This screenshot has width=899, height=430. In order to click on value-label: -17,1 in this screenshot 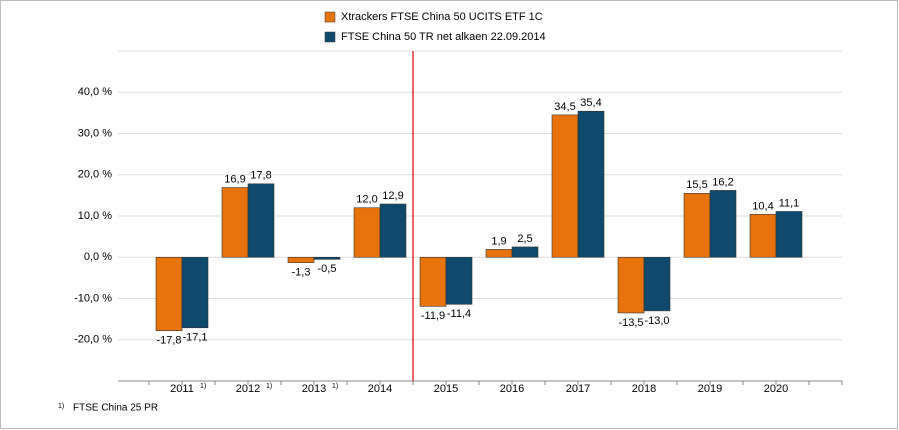, I will do `click(194, 338)`.